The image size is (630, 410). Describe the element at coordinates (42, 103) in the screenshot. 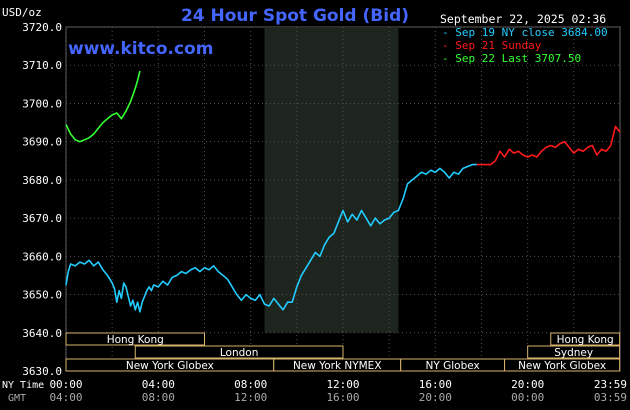

I see `y-tick-label: 3700.0` at that location.